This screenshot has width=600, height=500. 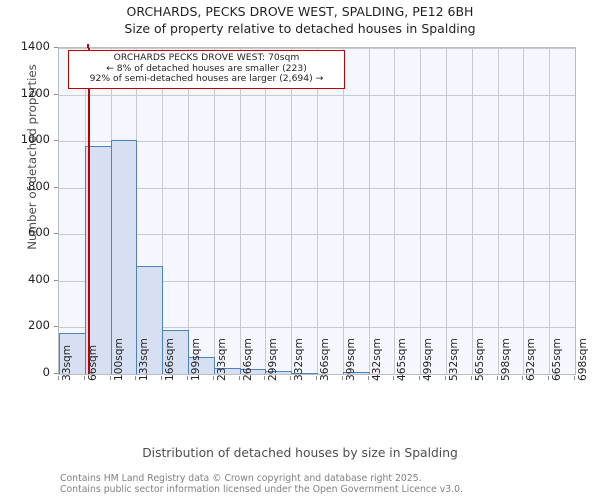 What do you see at coordinates (35, 46) in the screenshot?
I see `y-axis-tick-label: 1400` at bounding box center [35, 46].